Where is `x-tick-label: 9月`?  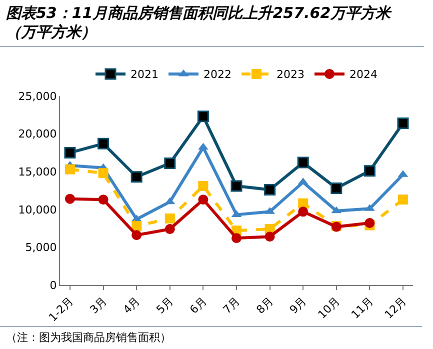 x-tick-label: 9月 is located at coordinates (298, 305).